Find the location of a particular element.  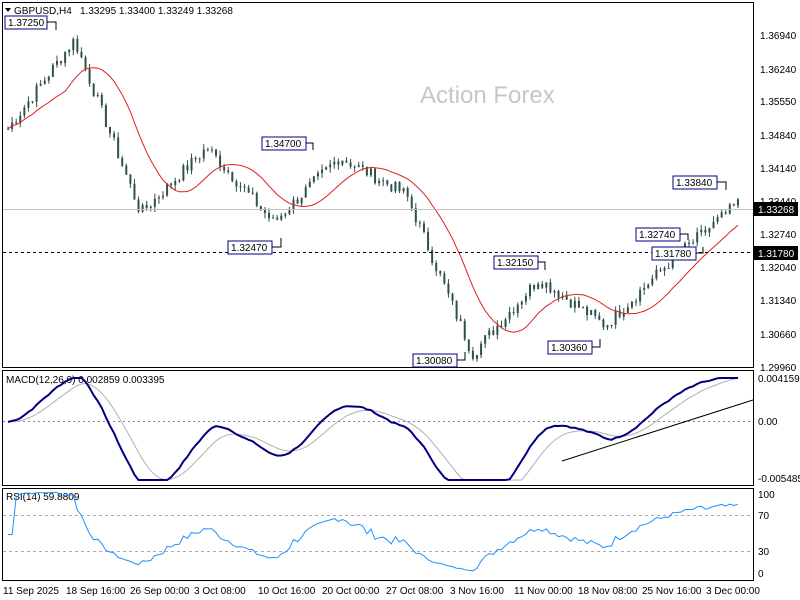

rsi-tick-0: 0 is located at coordinates (761, 574).